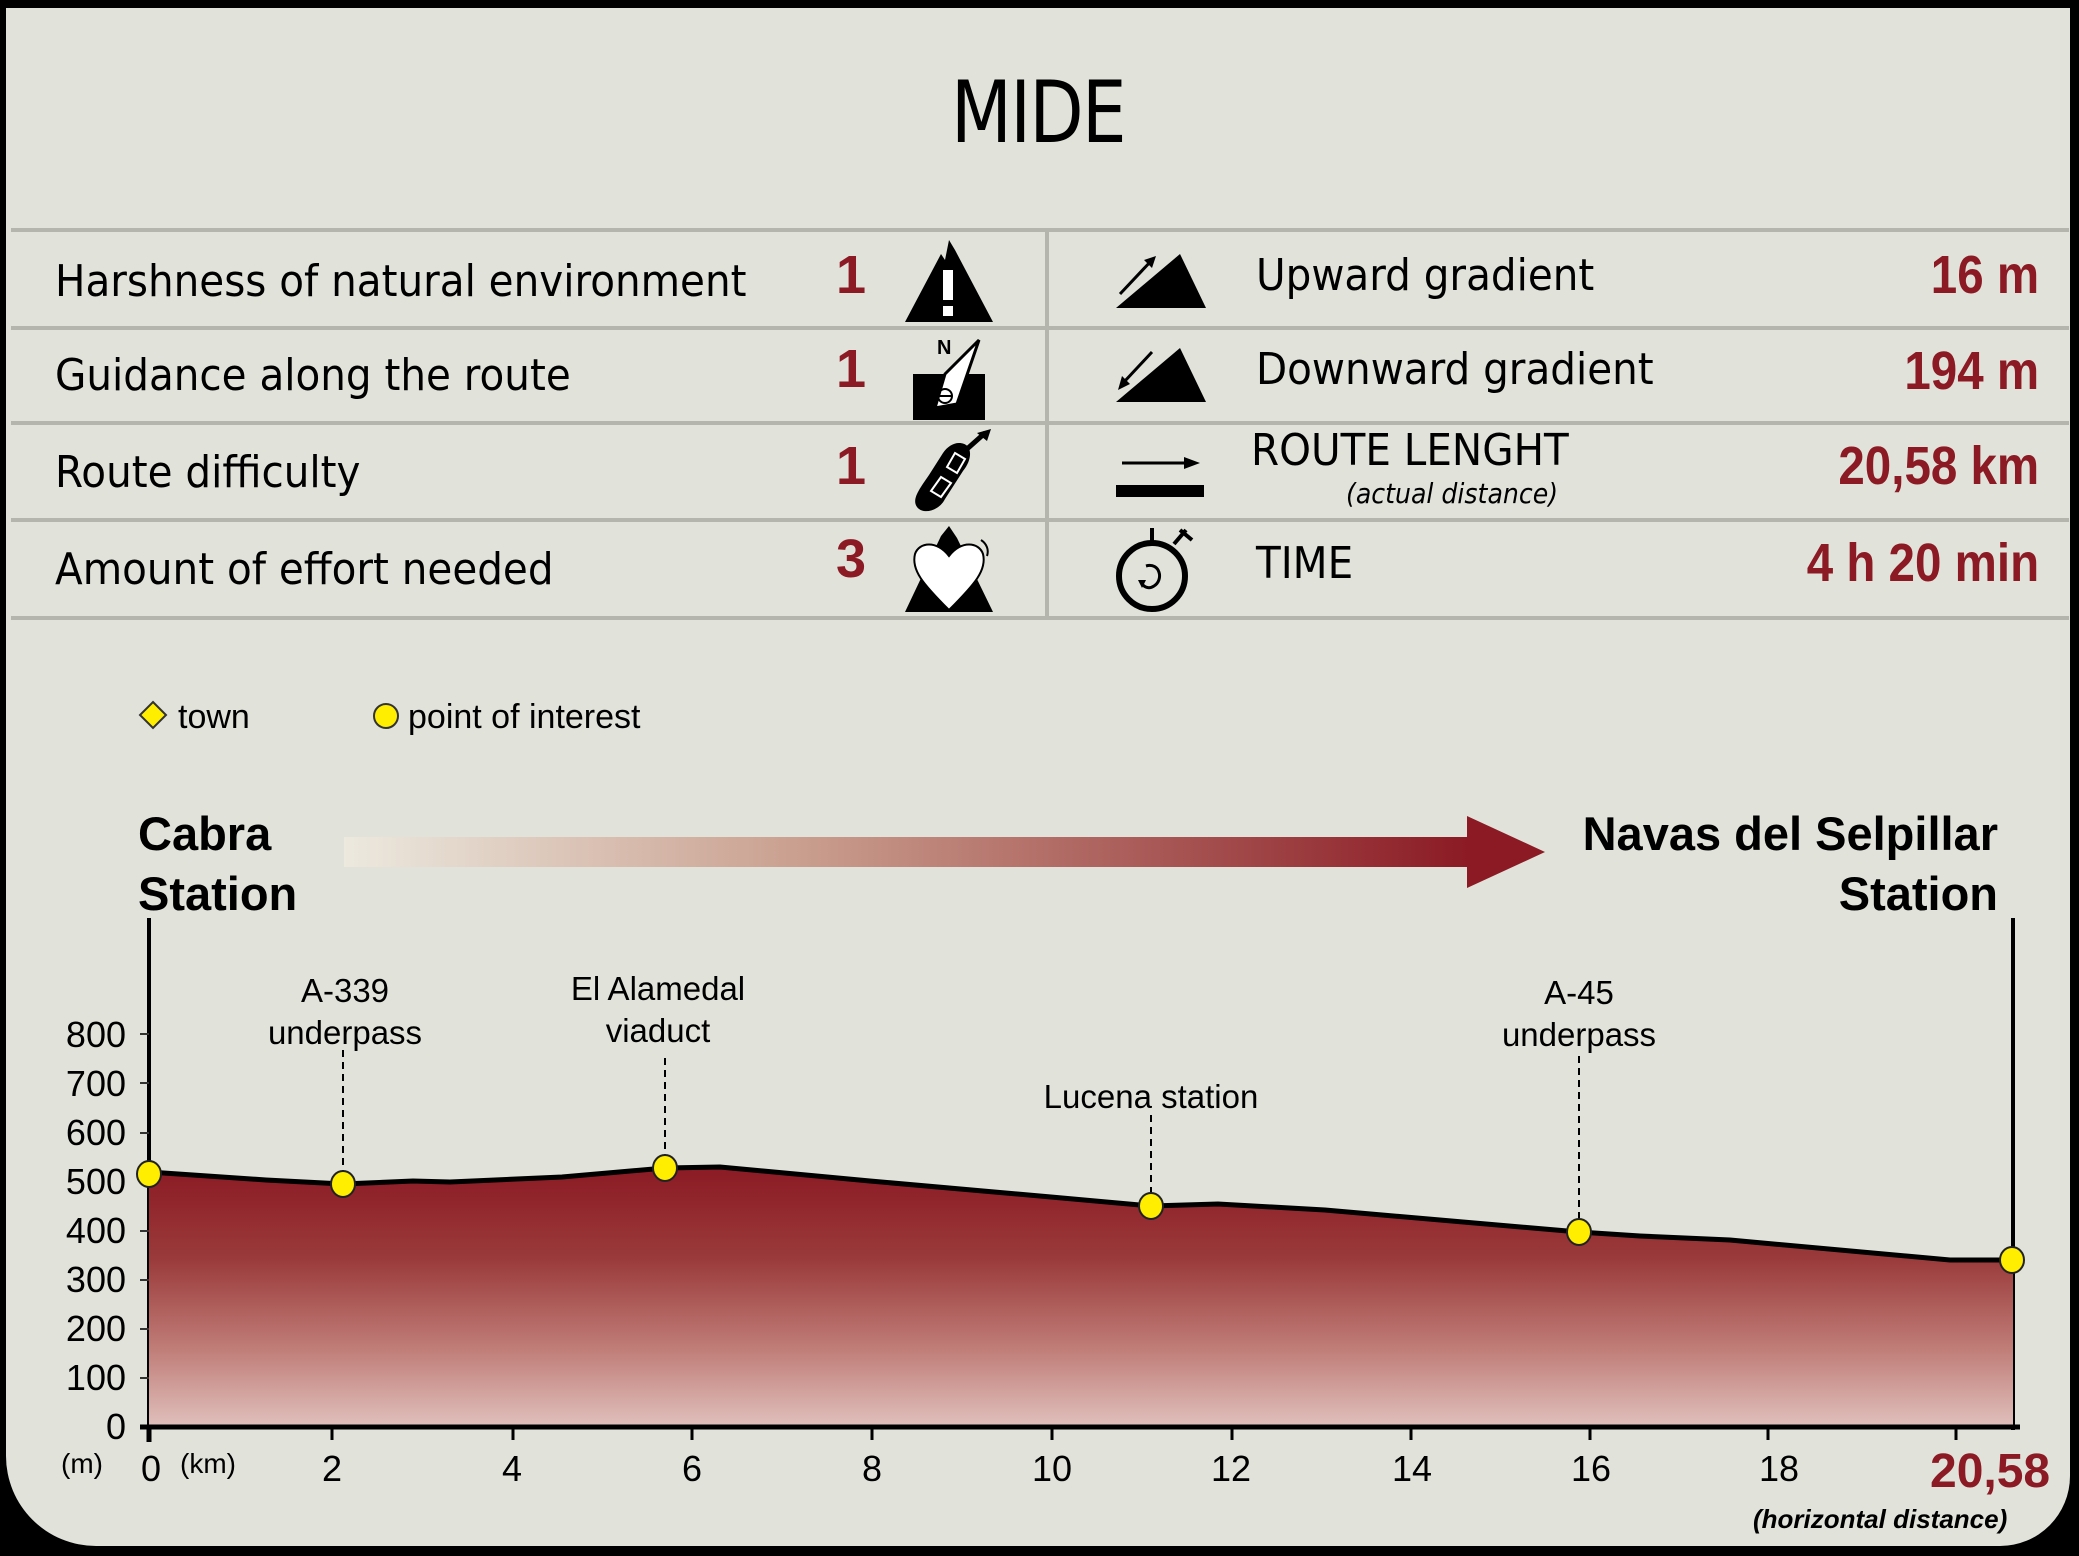 This screenshot has width=2079, height=1556. Describe the element at coordinates (1779, 1468) in the screenshot. I see `x-tick-label: 18` at that location.